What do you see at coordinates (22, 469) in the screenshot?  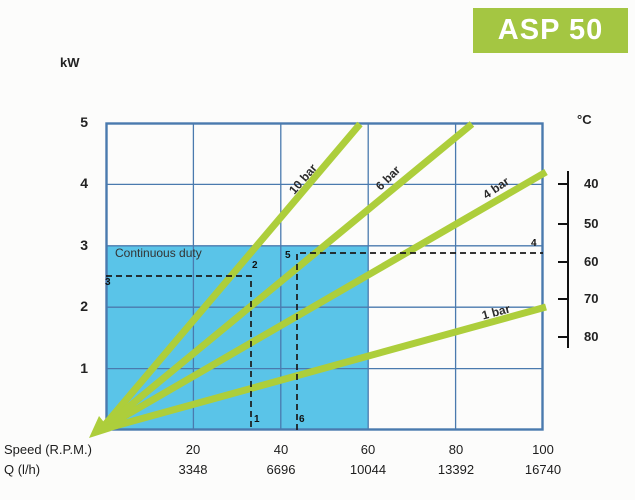 I see `flow-axis-title: Q (l/h)` at bounding box center [22, 469].